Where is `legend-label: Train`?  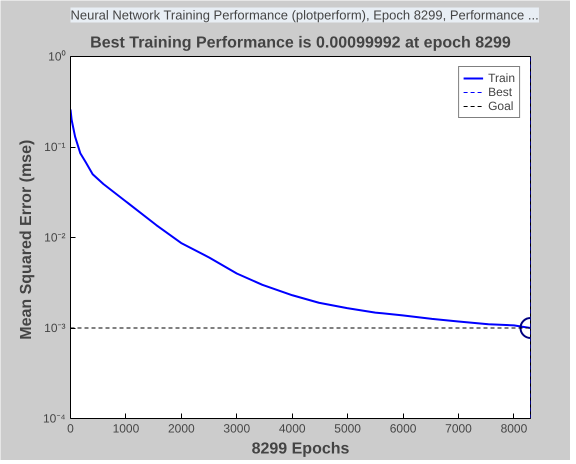
legend-label: Train is located at coordinates (501, 78).